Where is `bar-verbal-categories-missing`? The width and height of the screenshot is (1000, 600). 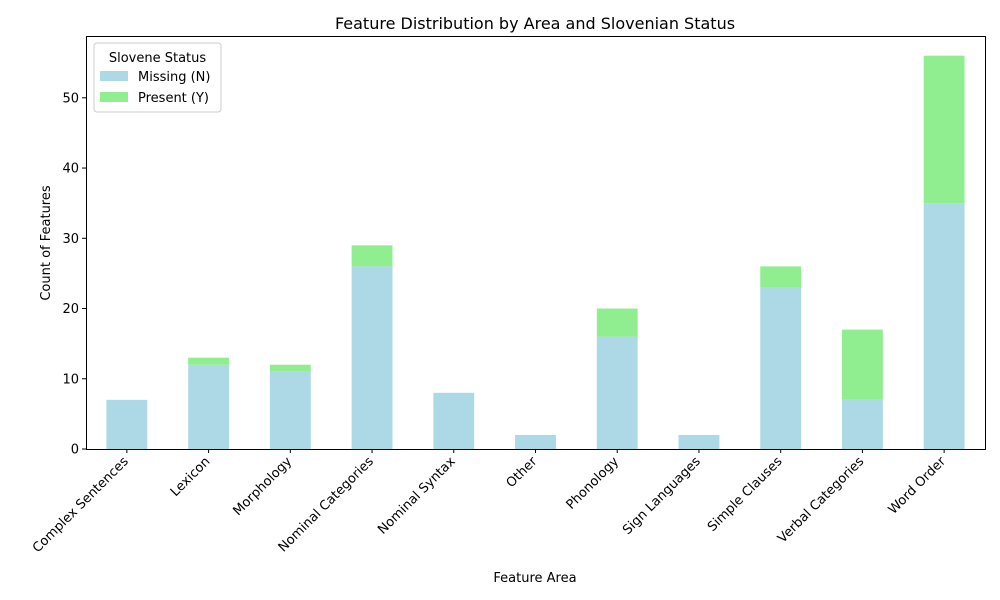
bar-verbal-categories-missing is located at coordinates (862, 424).